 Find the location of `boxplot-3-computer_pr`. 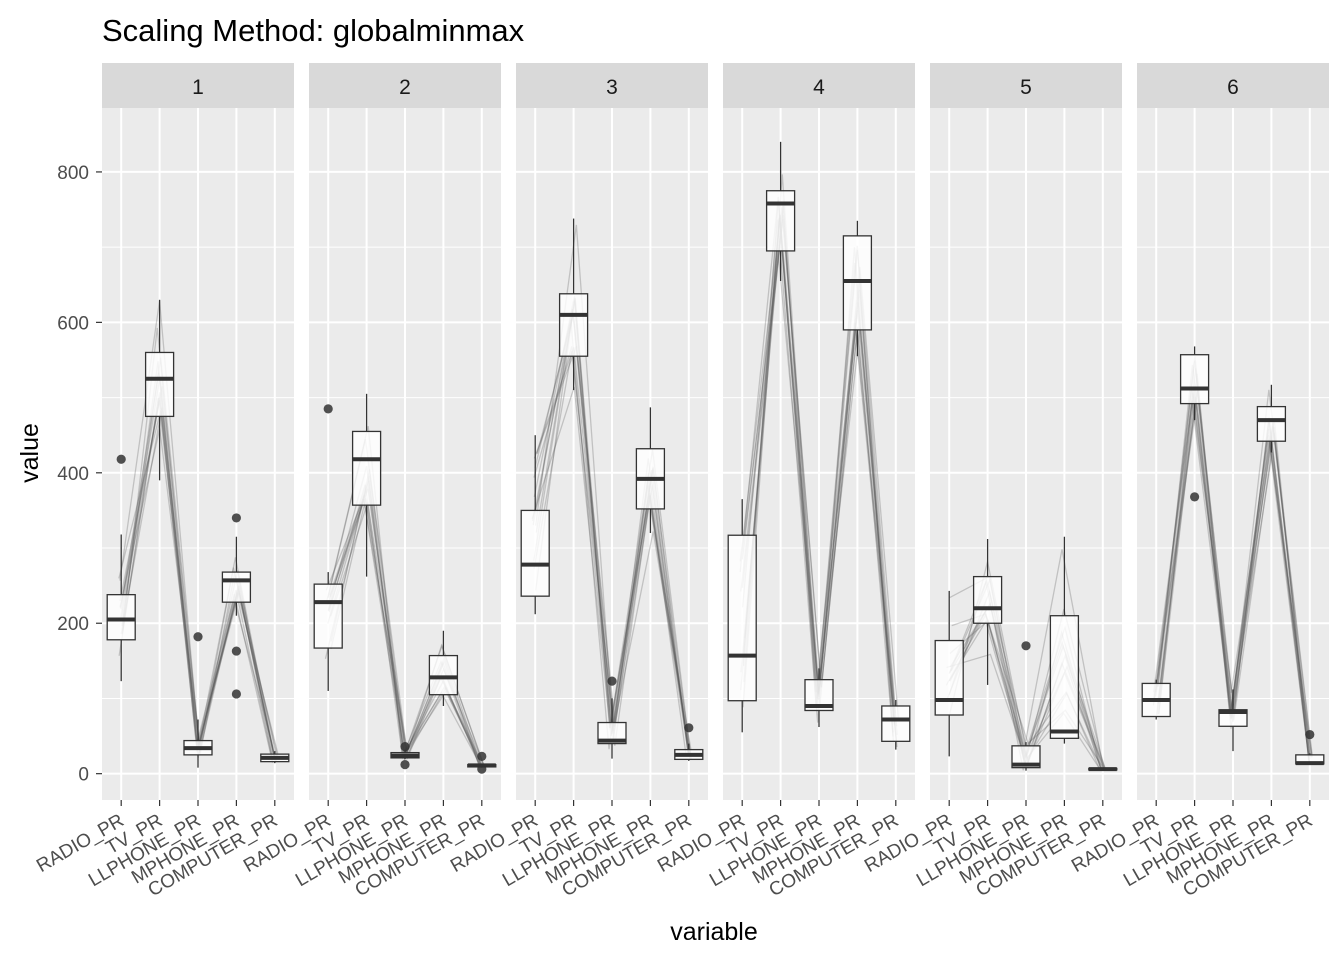

boxplot-3-computer_pr is located at coordinates (689, 742).